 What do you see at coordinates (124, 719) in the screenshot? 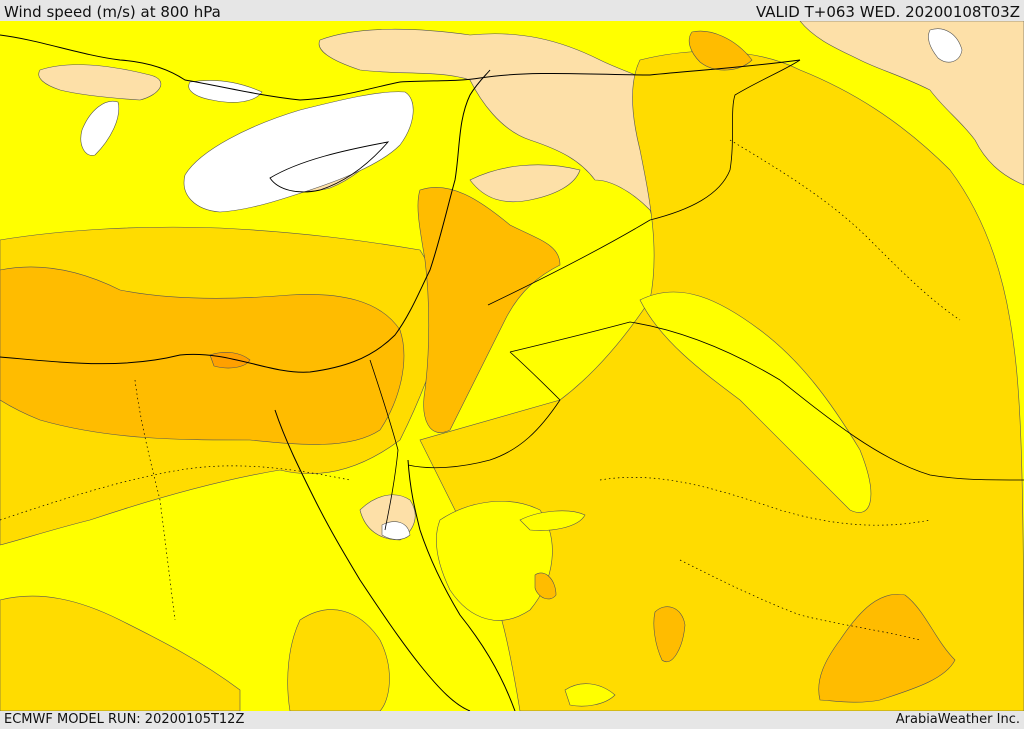
I see `model-run-label: ECMWF MODEL RUN: 20200105T12Z` at bounding box center [124, 719].